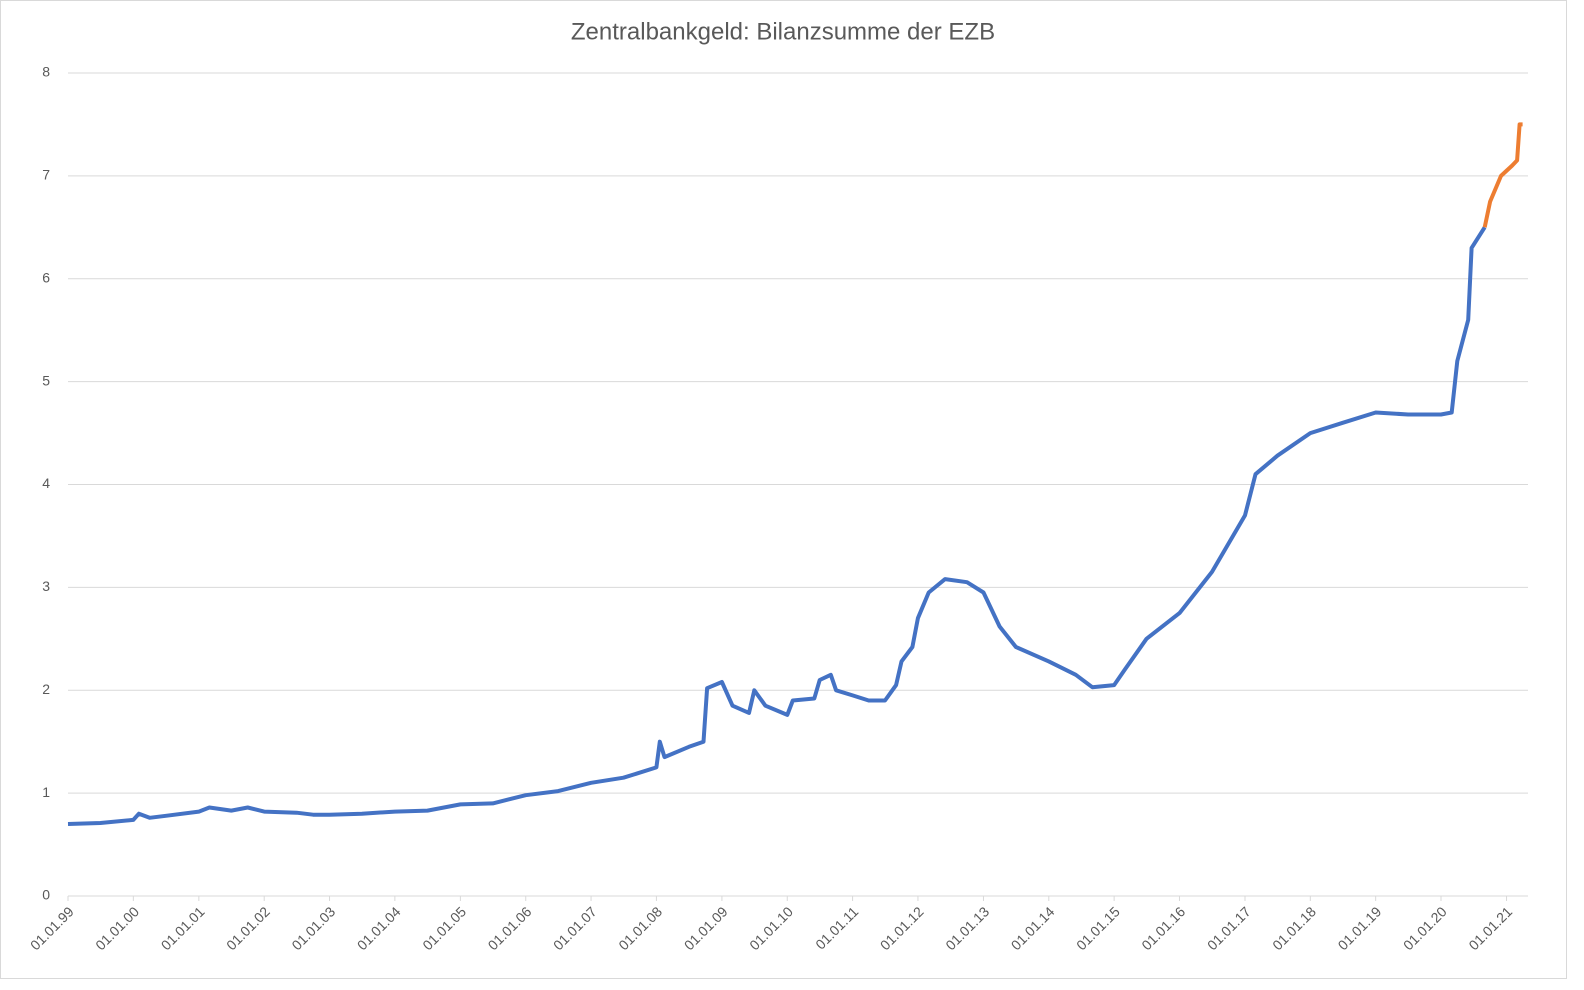 The image size is (1584, 990). What do you see at coordinates (46, 175) in the screenshot?
I see `y-tick-label: 7` at bounding box center [46, 175].